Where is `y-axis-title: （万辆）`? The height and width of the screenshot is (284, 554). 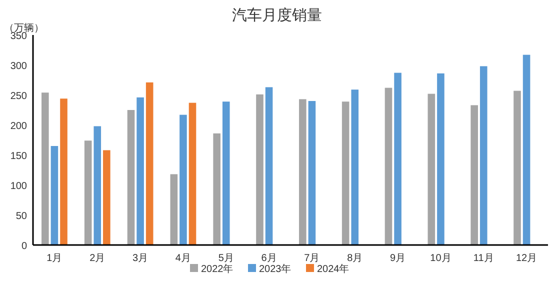 y-axis-title: （万辆） is located at coordinates (24, 28).